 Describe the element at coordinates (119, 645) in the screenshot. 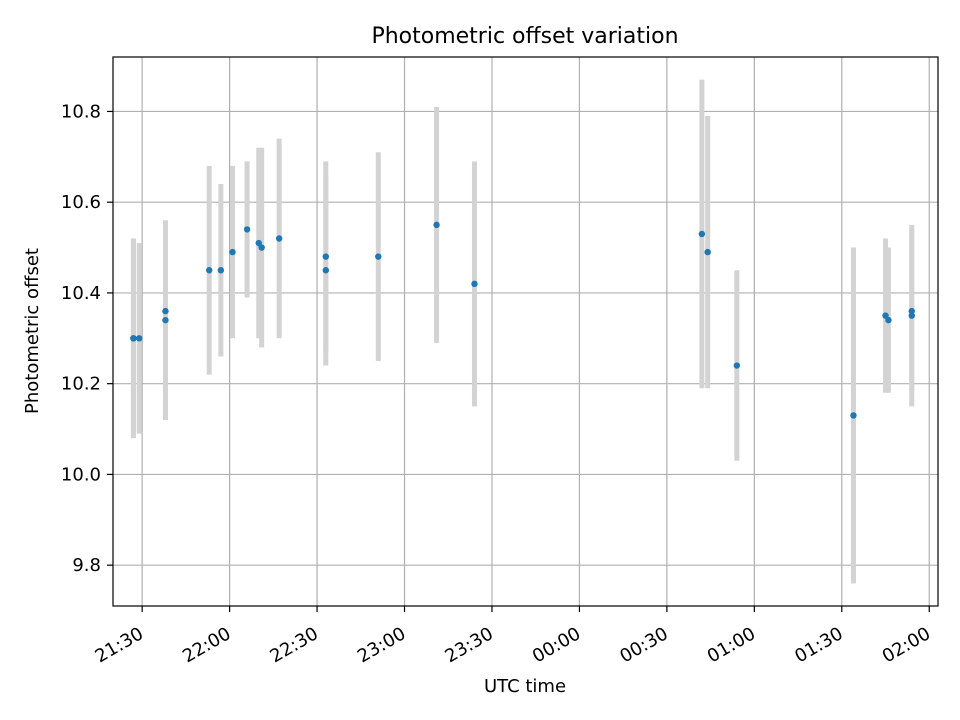

I see `x-tick-label: 21:30` at that location.